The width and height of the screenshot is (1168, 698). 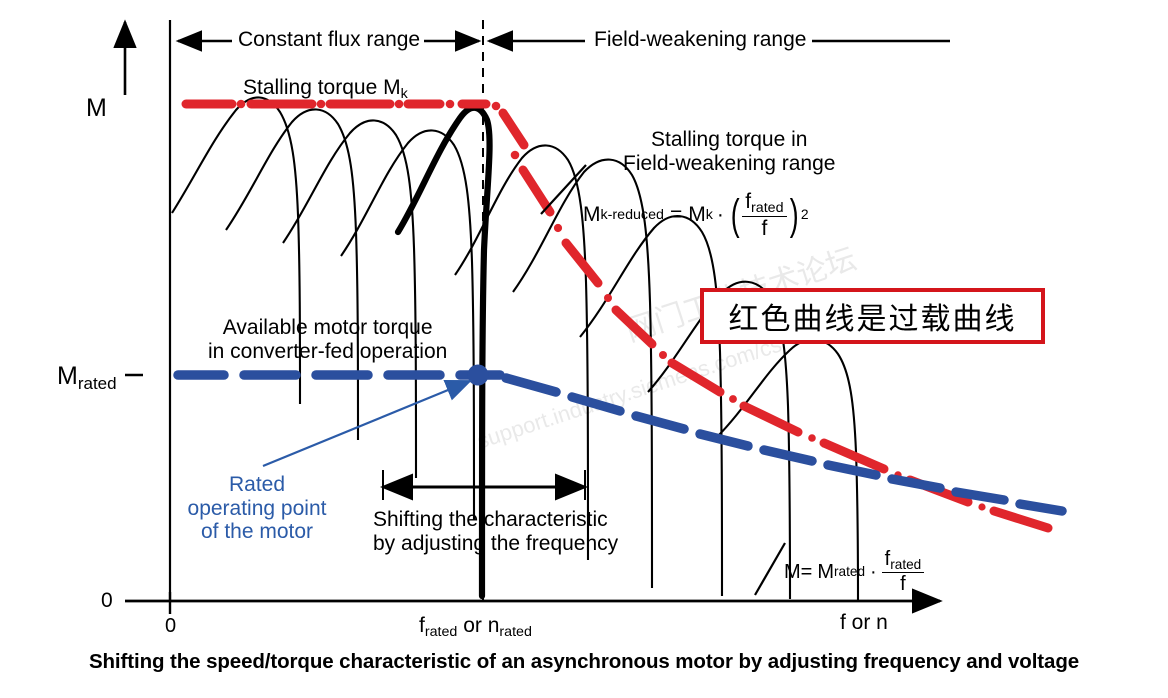 I want to click on rated-characteristic-curve, so click(x=443, y=352).